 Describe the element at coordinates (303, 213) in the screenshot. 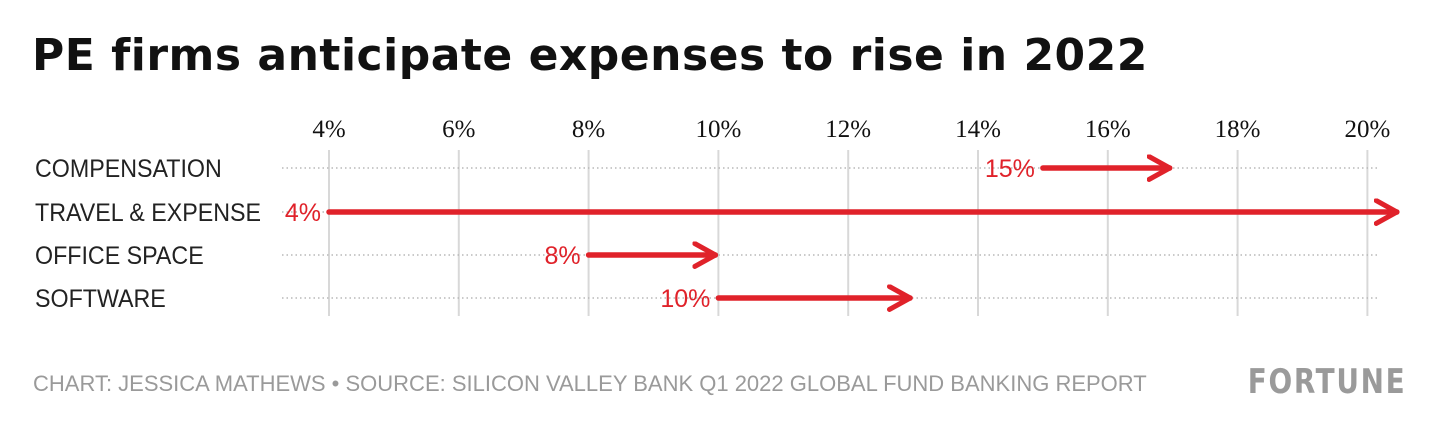

I see `start-value-label: 4%` at that location.